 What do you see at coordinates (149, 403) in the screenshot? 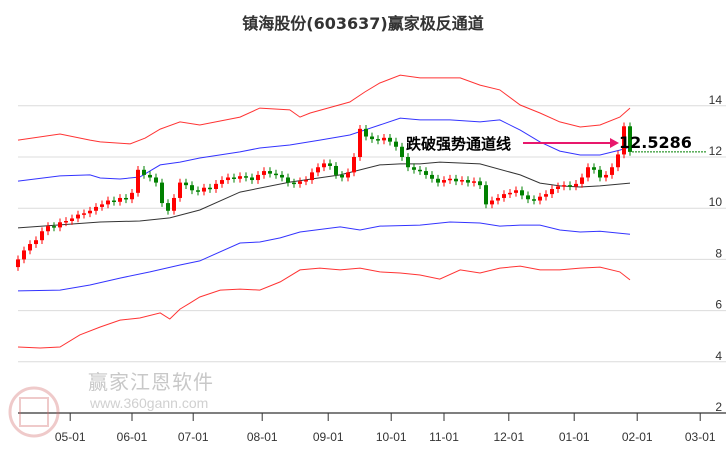
I see `watermark-url: www.360gann.com` at bounding box center [149, 403].